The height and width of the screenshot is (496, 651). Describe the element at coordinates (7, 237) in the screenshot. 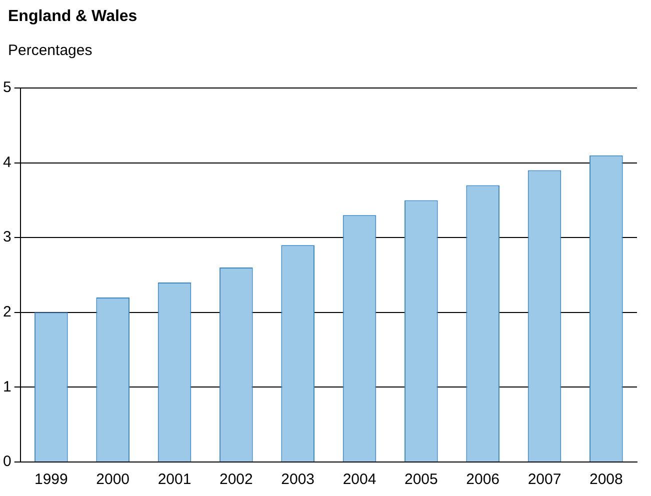

I see `y-tick-label: 3` at that location.